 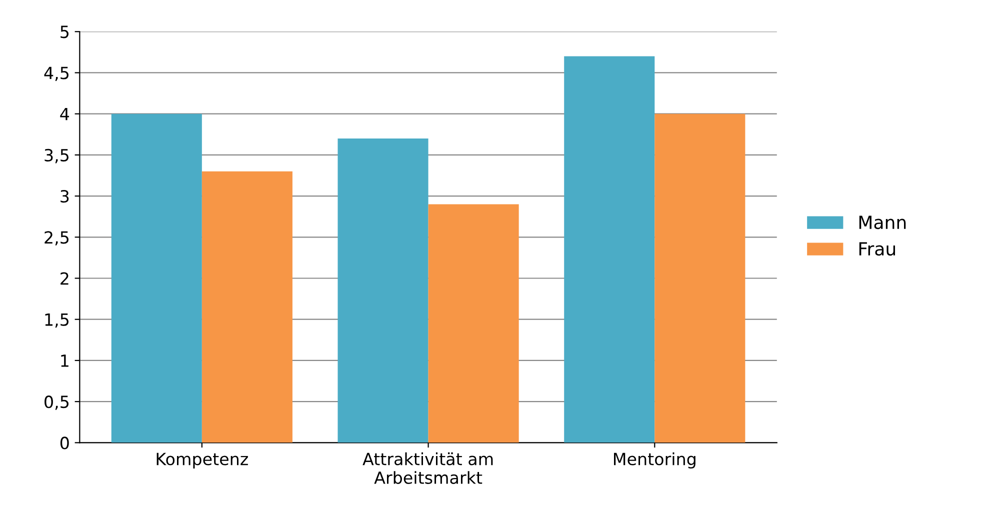 I want to click on y-tick-label: 1,5, so click(x=57, y=321).